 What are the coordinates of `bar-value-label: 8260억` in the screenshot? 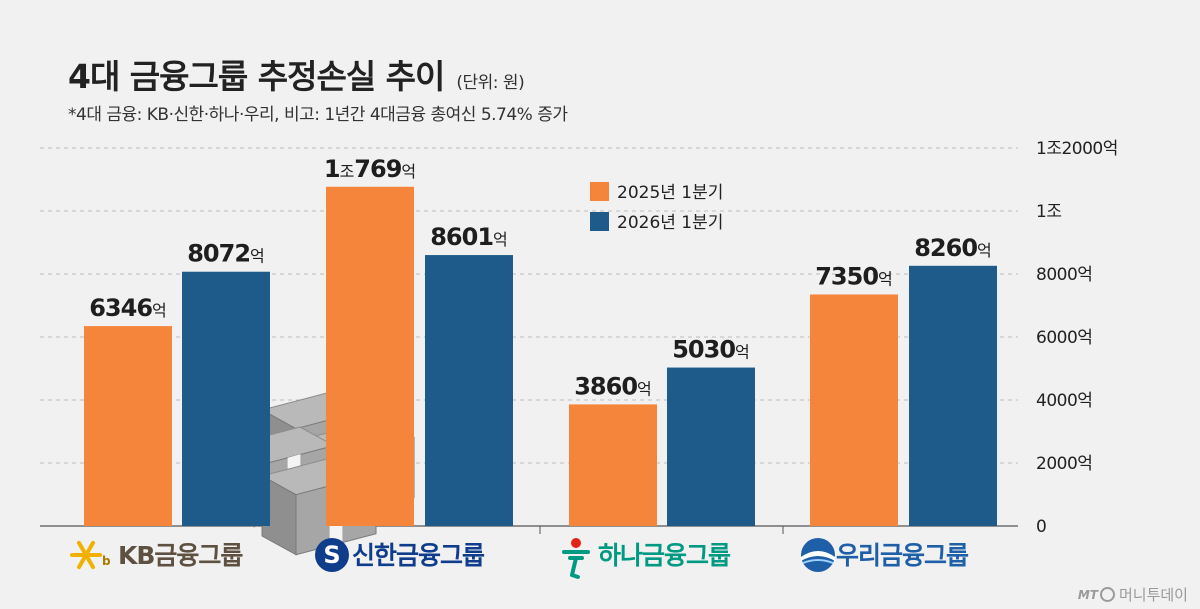 It's located at (953, 248).